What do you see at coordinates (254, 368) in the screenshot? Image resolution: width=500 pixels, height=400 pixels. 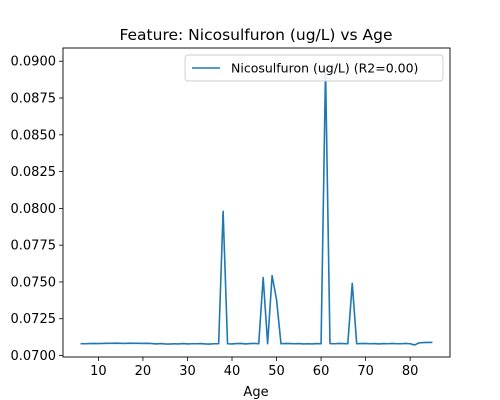 I see `x-axis: 10 20 30 40 50 60 70 80` at bounding box center [254, 368].